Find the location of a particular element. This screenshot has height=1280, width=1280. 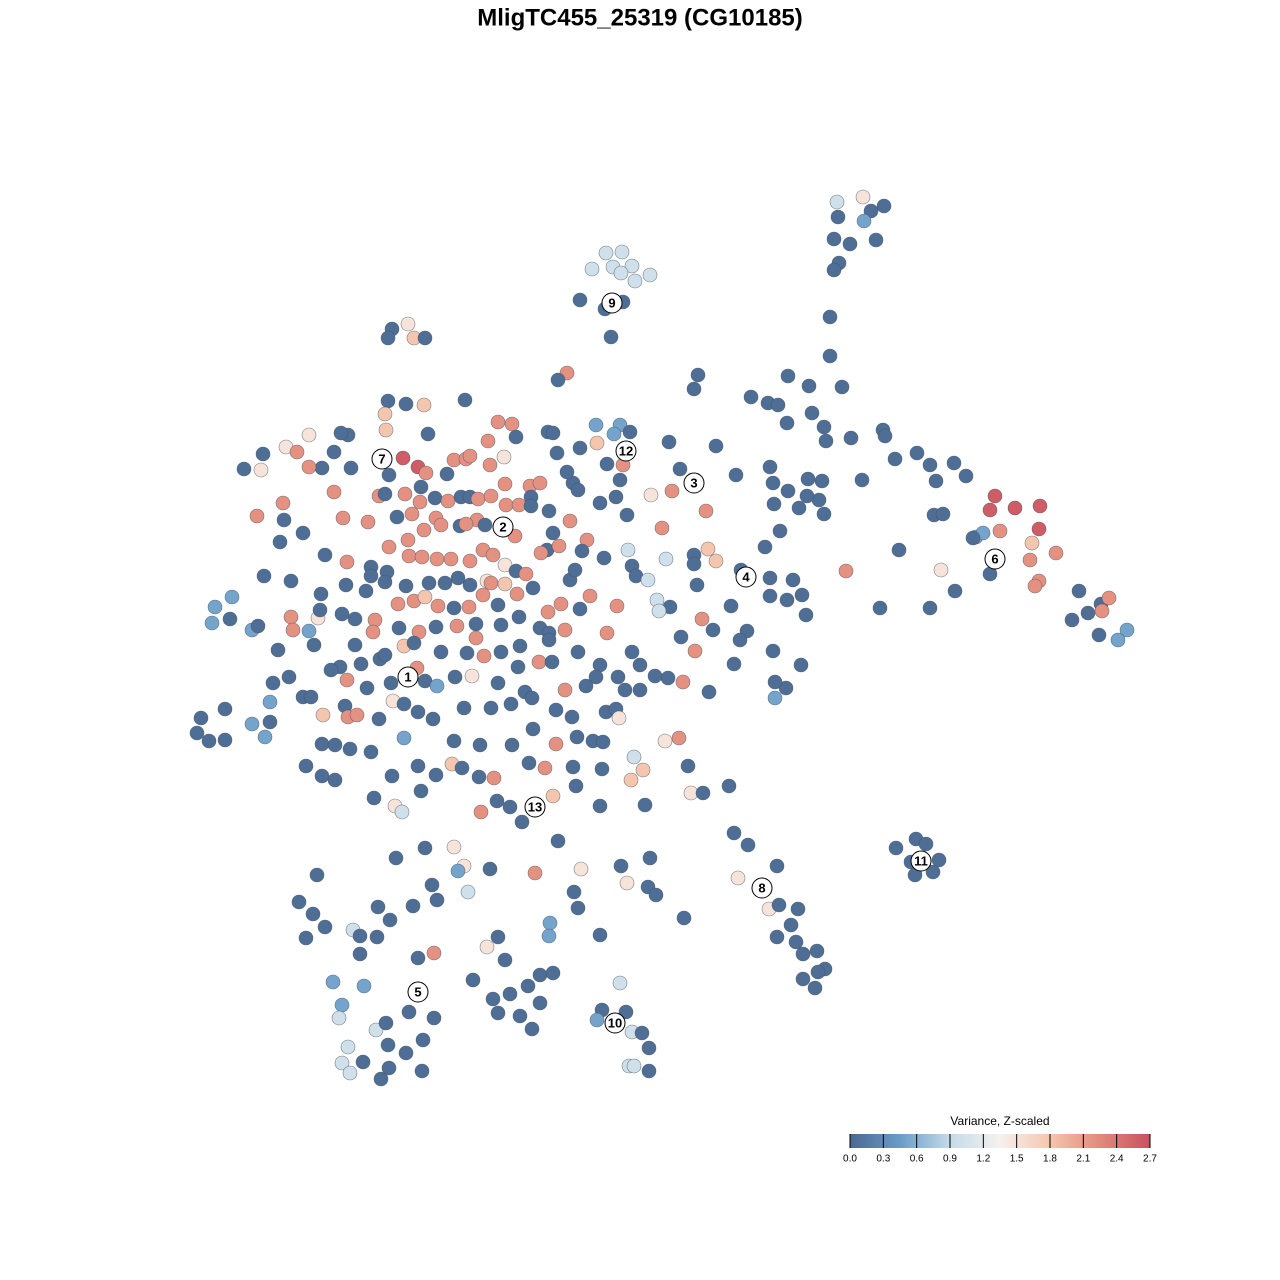

colorbar-tick-label: 1.8 is located at coordinates (1050, 1159).